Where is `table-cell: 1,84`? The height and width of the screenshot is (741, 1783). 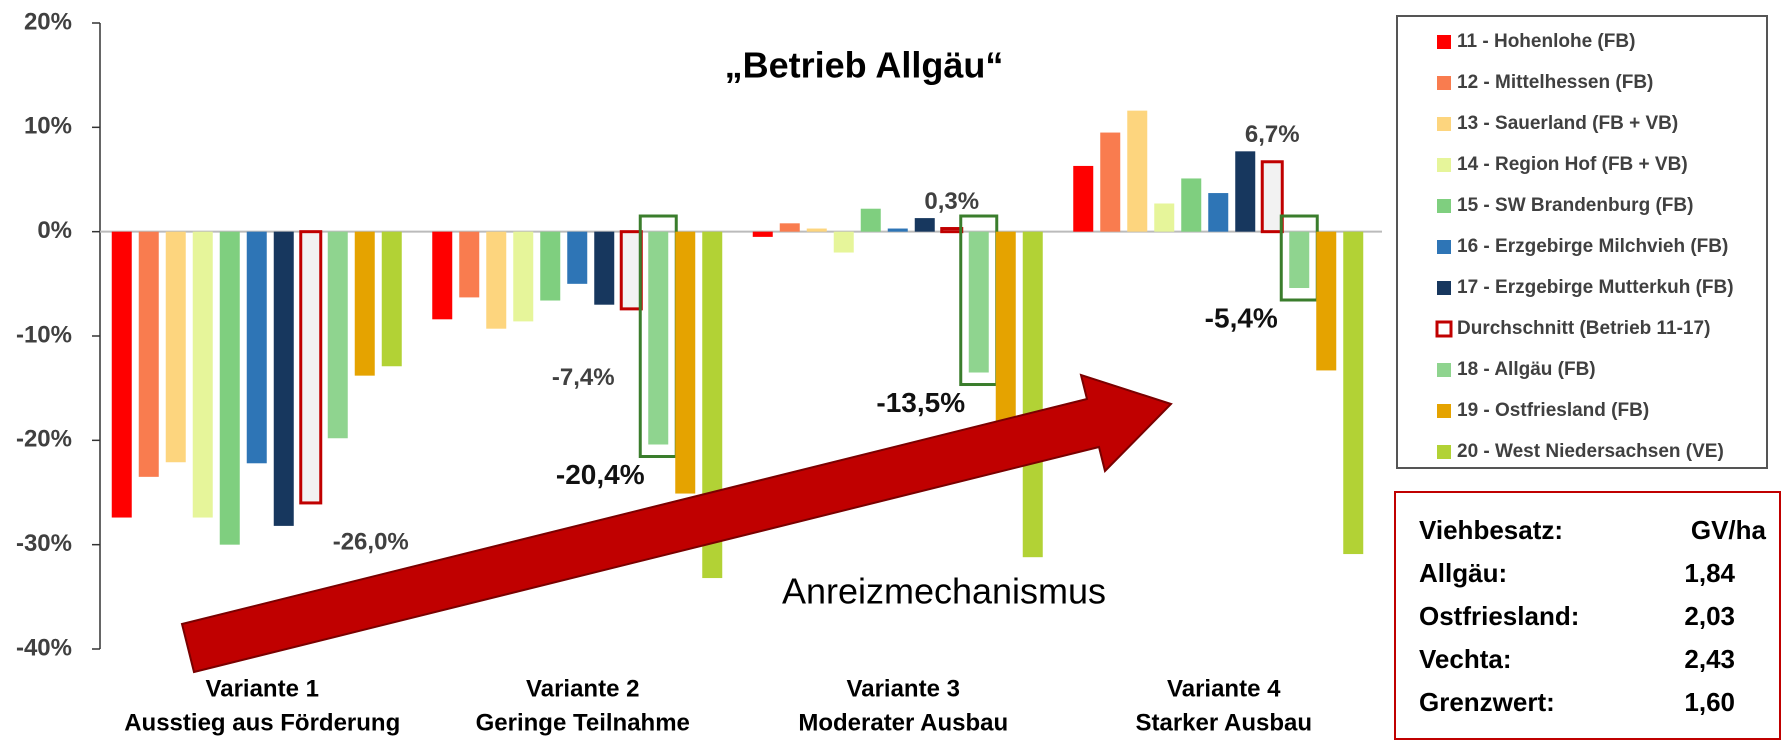 table-cell: 1,84 is located at coordinates (1709, 573).